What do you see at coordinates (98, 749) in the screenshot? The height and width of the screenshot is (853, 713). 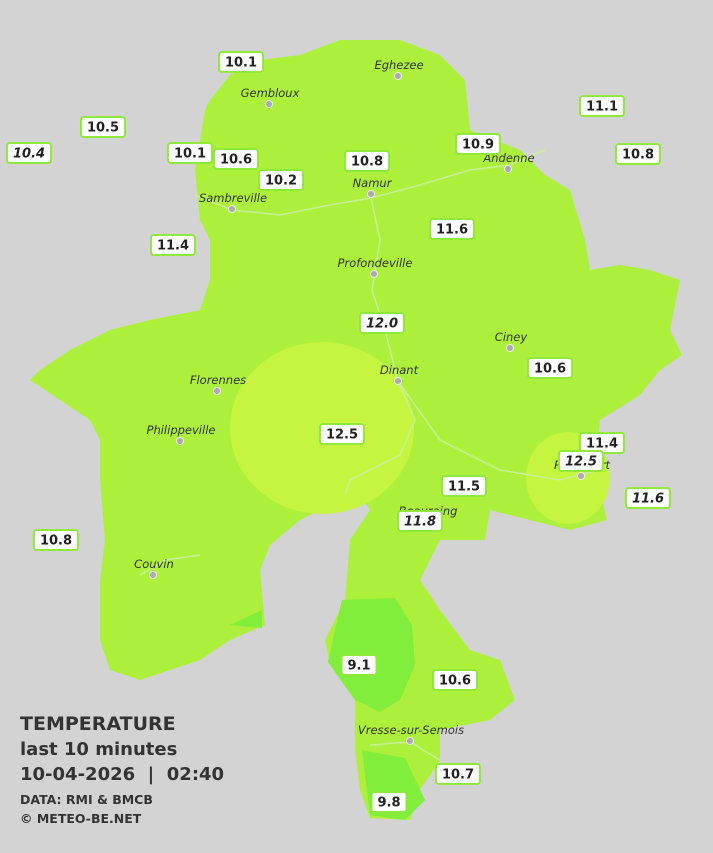 I see `legend-subtitle: last 10 minutes` at bounding box center [98, 749].